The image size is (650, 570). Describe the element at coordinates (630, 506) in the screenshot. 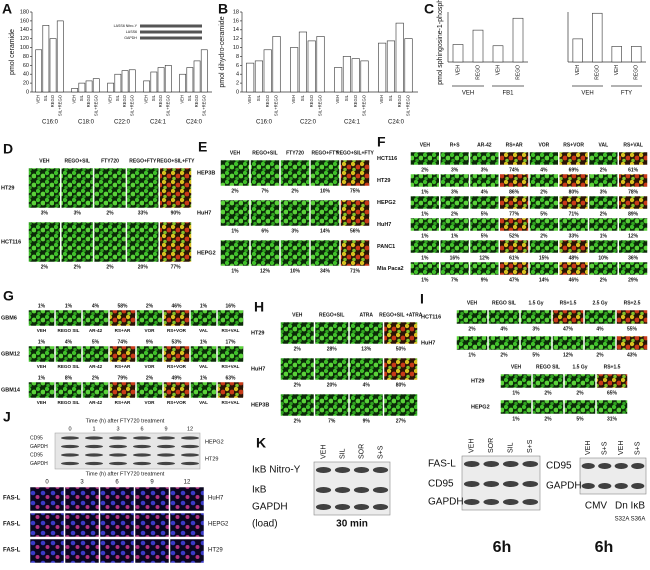

I see `footer-label: Dn IκB` at that location.